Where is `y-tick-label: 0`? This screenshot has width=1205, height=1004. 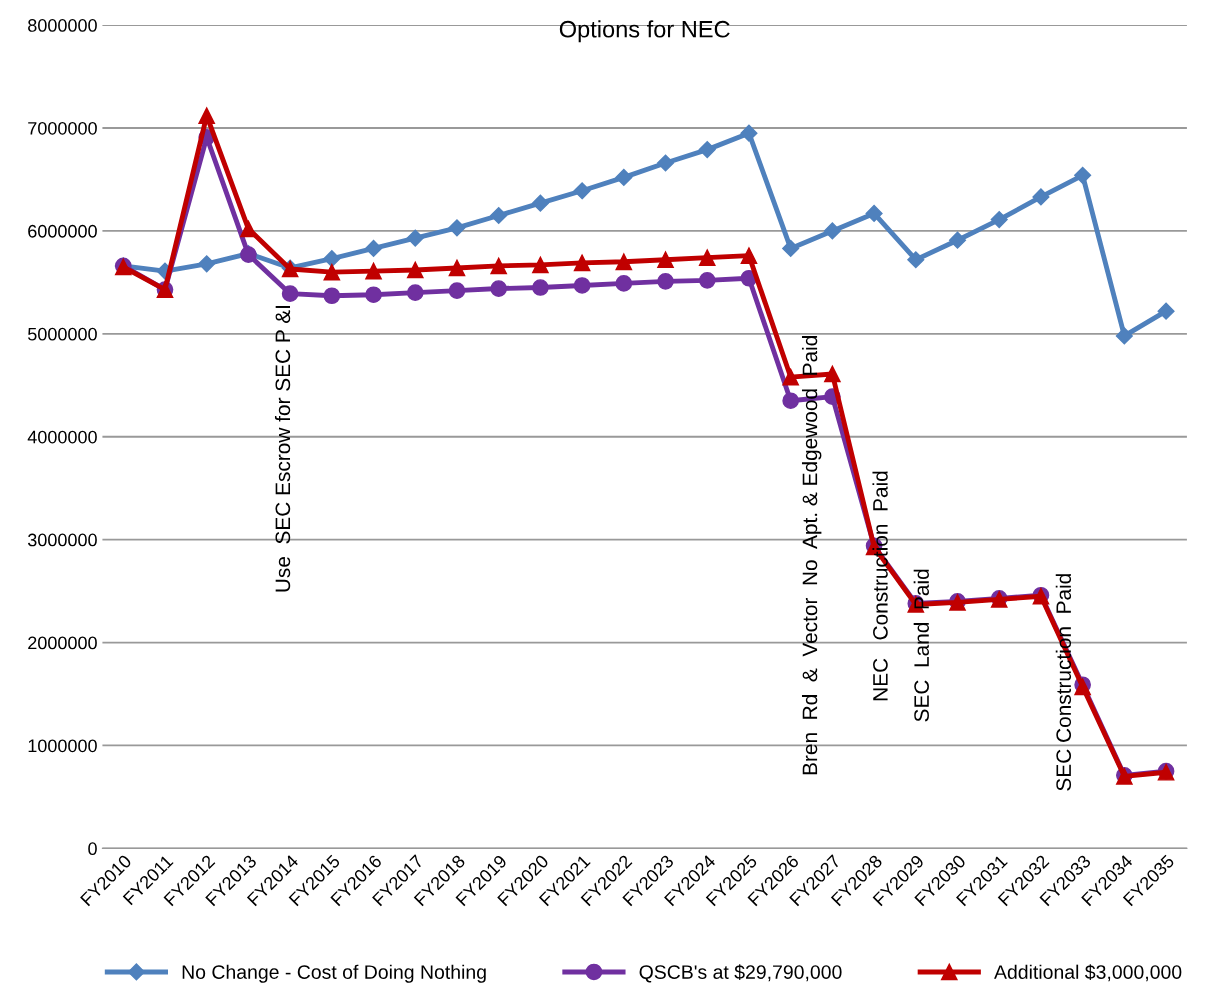
y-tick-label: 0 is located at coordinates (92, 849).